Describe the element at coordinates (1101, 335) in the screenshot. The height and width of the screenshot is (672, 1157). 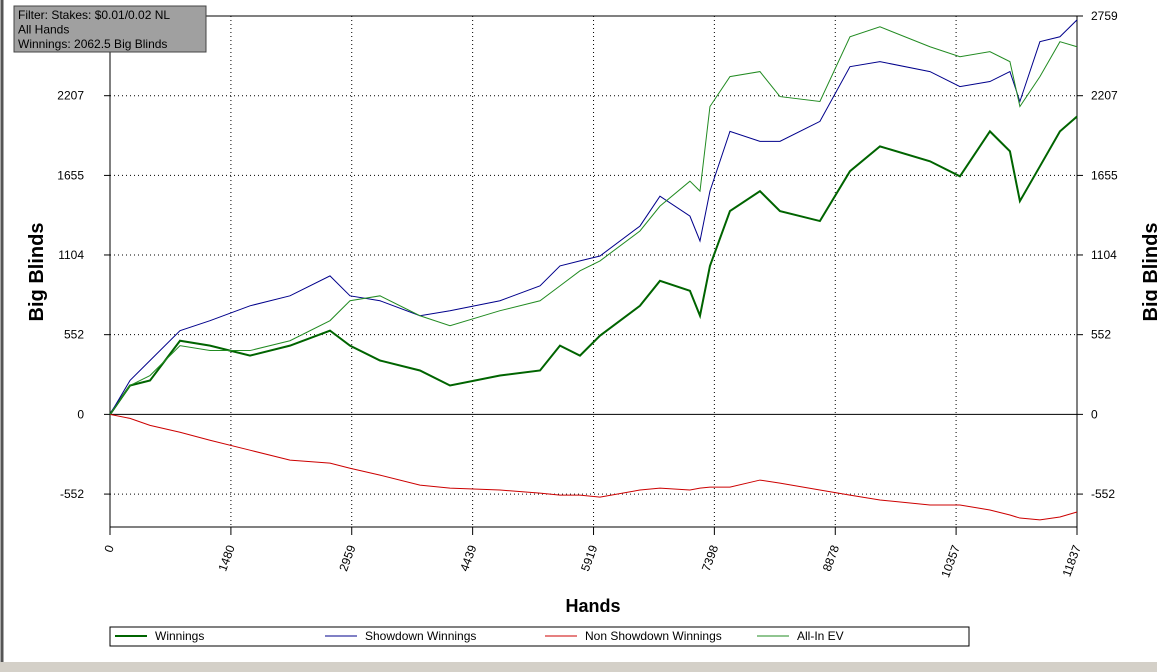
I see `y2-tick-label: 552` at that location.